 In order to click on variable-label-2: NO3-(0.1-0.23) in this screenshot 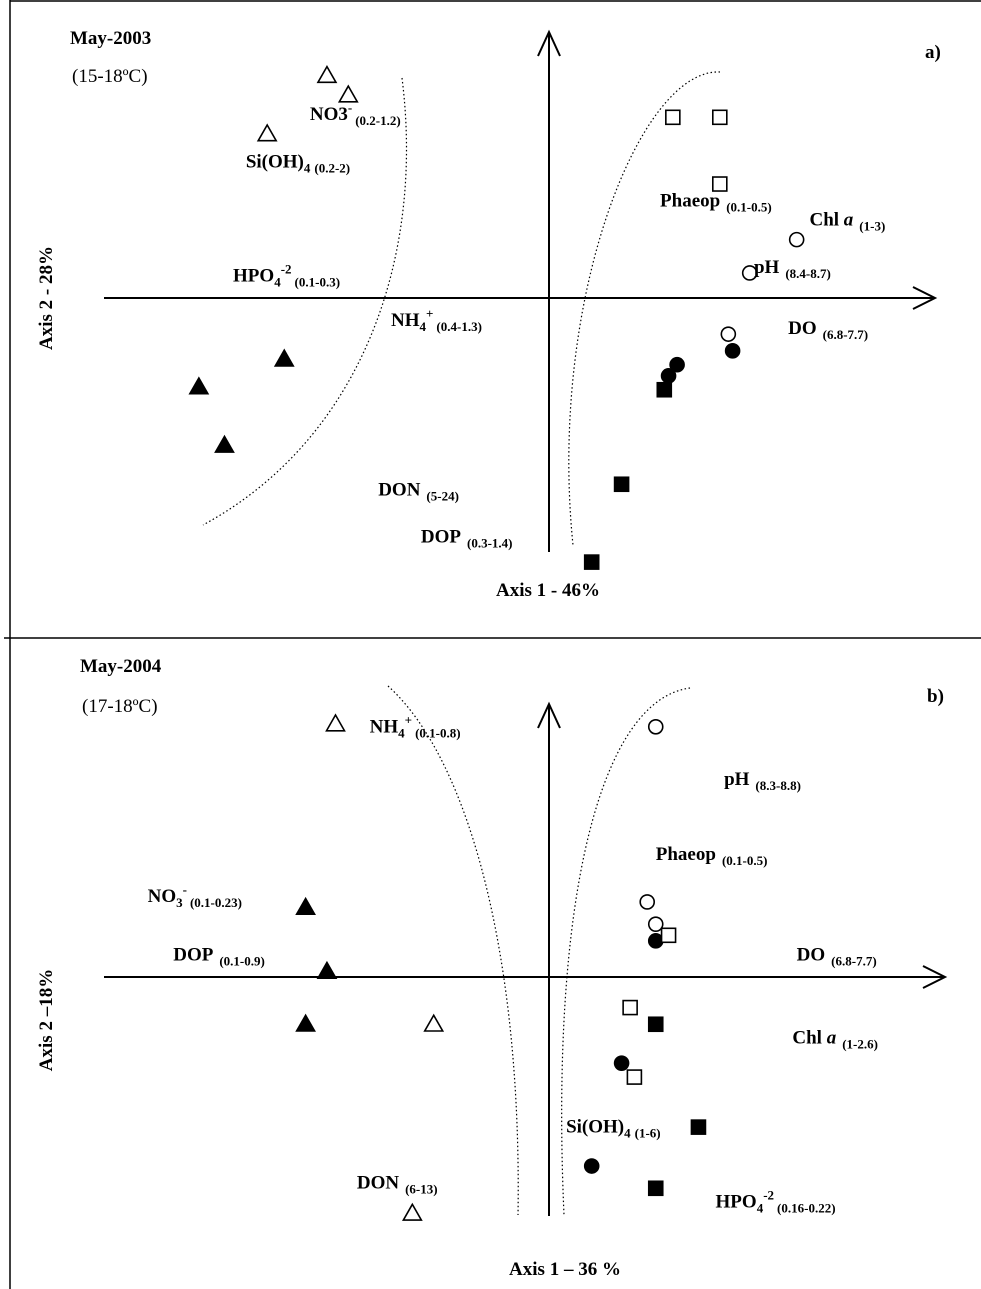, I will do `click(195, 896)`.